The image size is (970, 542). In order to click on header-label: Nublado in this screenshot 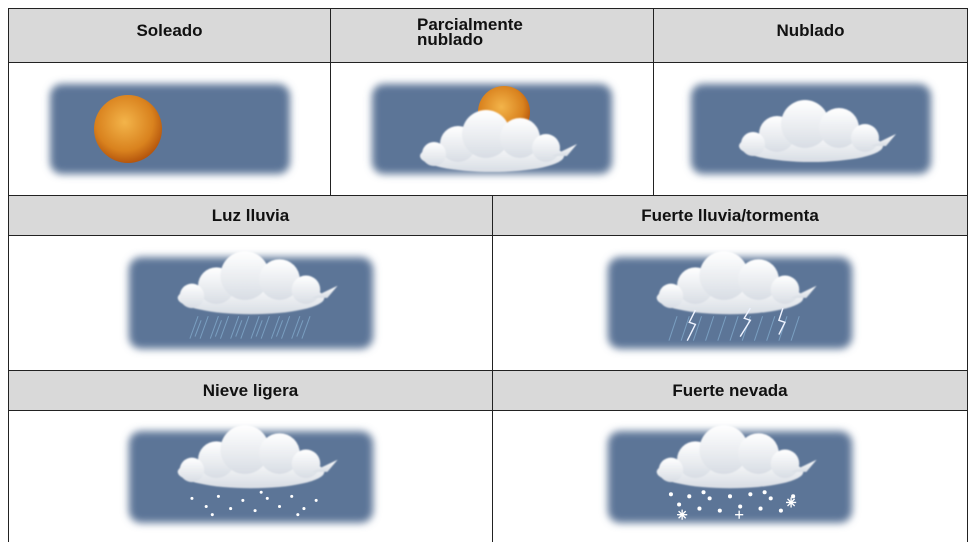, I will do `click(810, 30)`.